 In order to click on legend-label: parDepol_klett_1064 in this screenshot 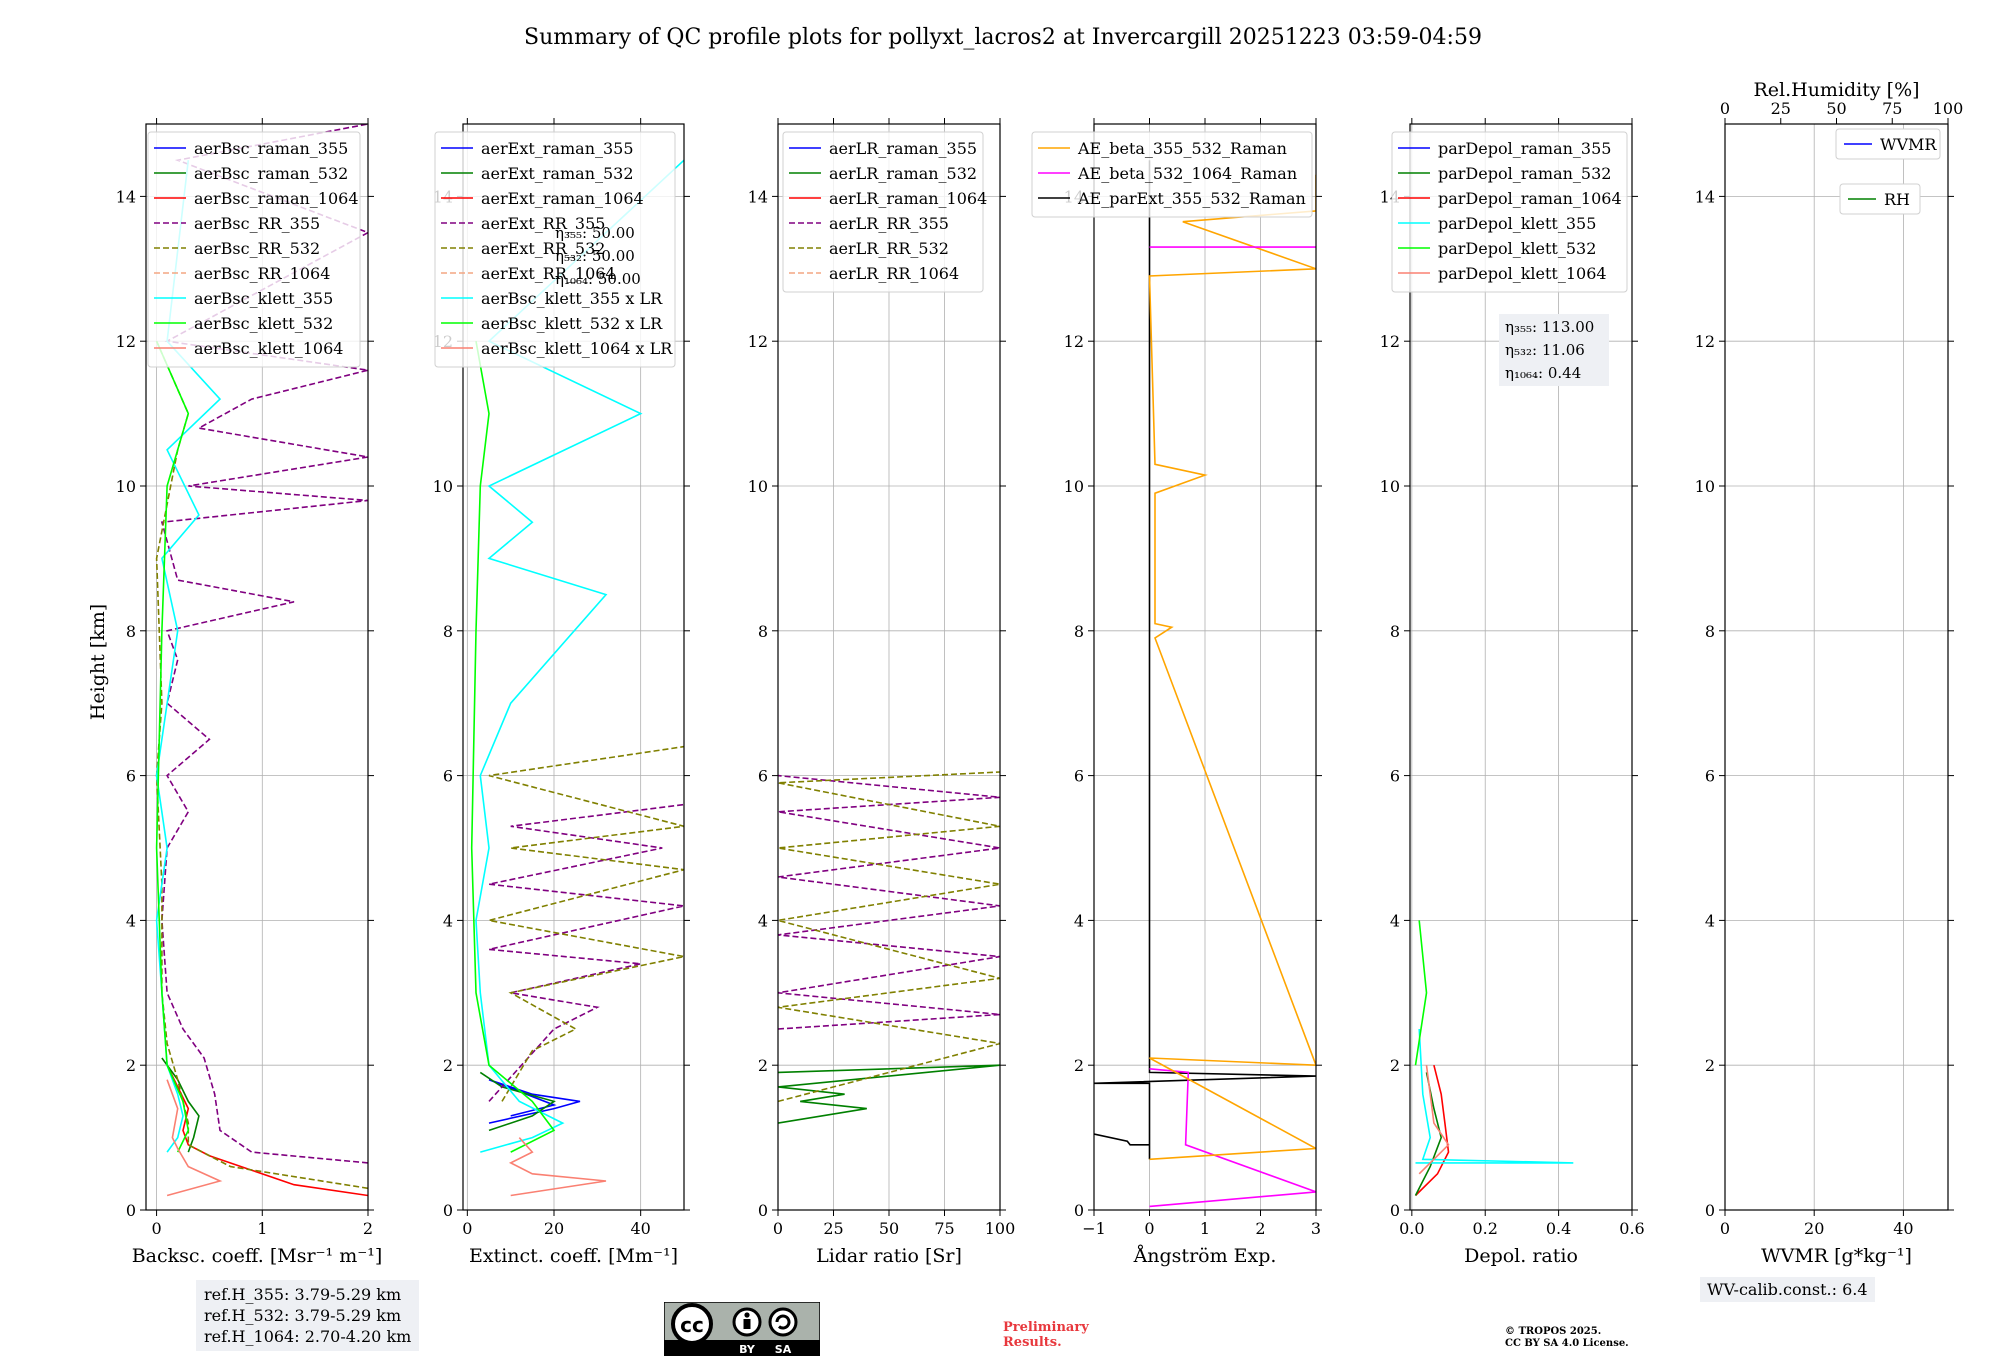, I will do `click(1522, 273)`.